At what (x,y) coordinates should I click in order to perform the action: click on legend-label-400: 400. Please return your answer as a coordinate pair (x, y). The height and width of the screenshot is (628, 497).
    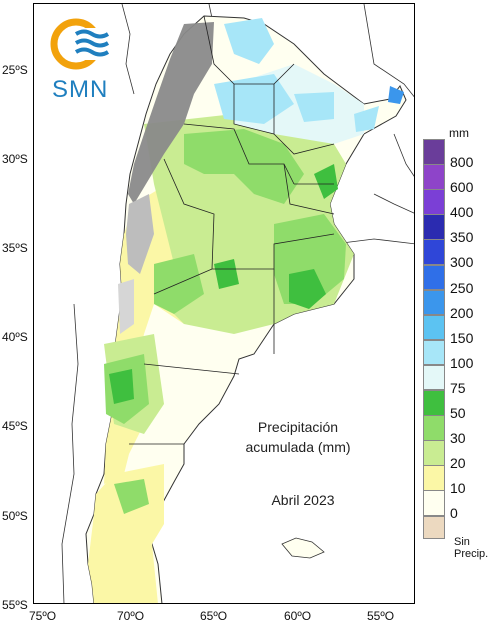
    Looking at the image, I should click on (462, 212).